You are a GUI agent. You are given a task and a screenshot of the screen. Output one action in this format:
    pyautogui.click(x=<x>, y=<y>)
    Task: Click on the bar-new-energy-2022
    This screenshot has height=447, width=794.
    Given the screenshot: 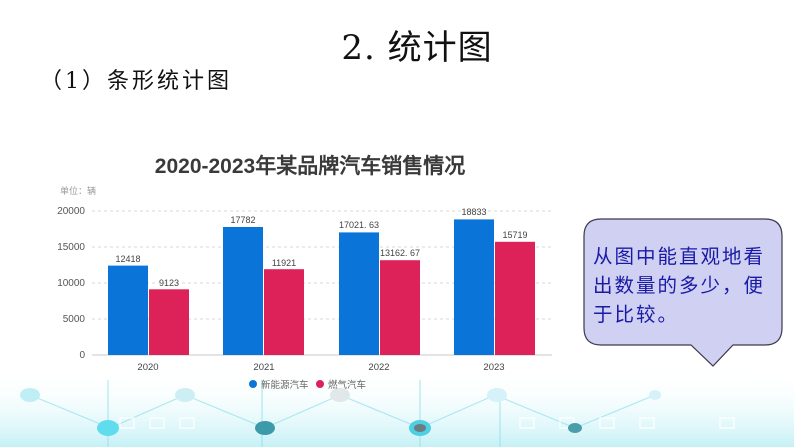 What is the action you would take?
    pyautogui.click(x=359, y=293)
    